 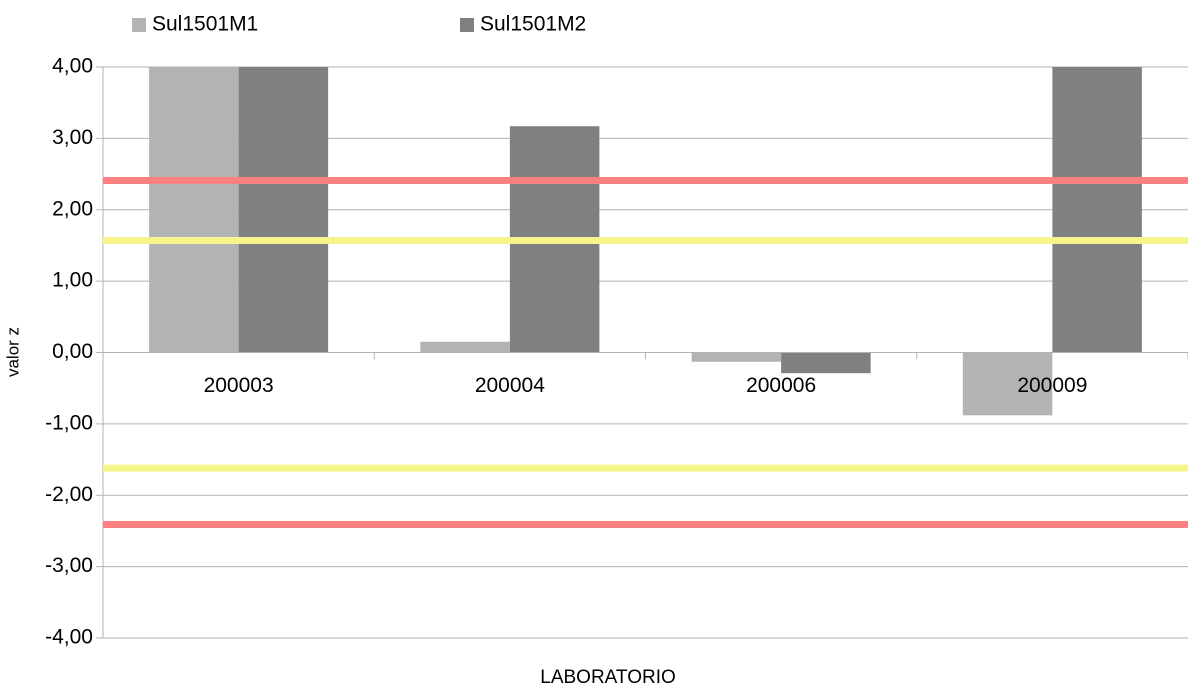 What do you see at coordinates (69, 422) in the screenshot?
I see `y-tick-label: -1,00` at bounding box center [69, 422].